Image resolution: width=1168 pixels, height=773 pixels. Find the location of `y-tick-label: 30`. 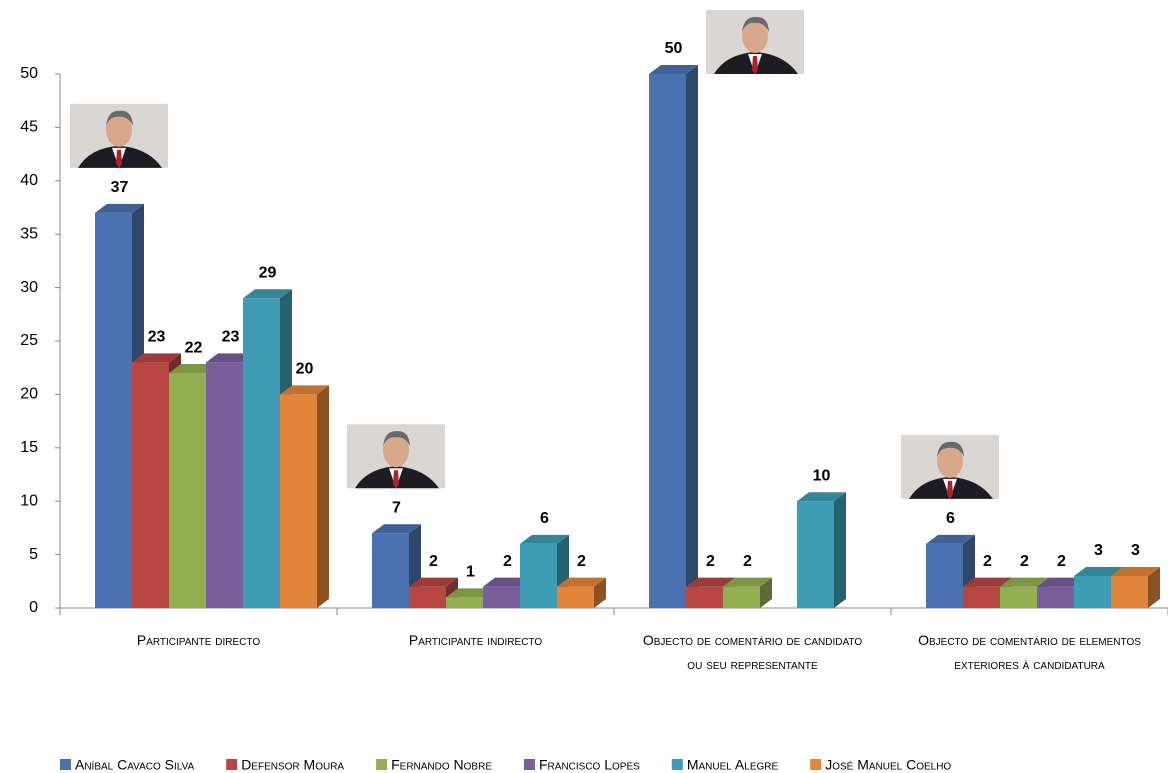

y-tick-label: 30 is located at coordinates (29, 287).